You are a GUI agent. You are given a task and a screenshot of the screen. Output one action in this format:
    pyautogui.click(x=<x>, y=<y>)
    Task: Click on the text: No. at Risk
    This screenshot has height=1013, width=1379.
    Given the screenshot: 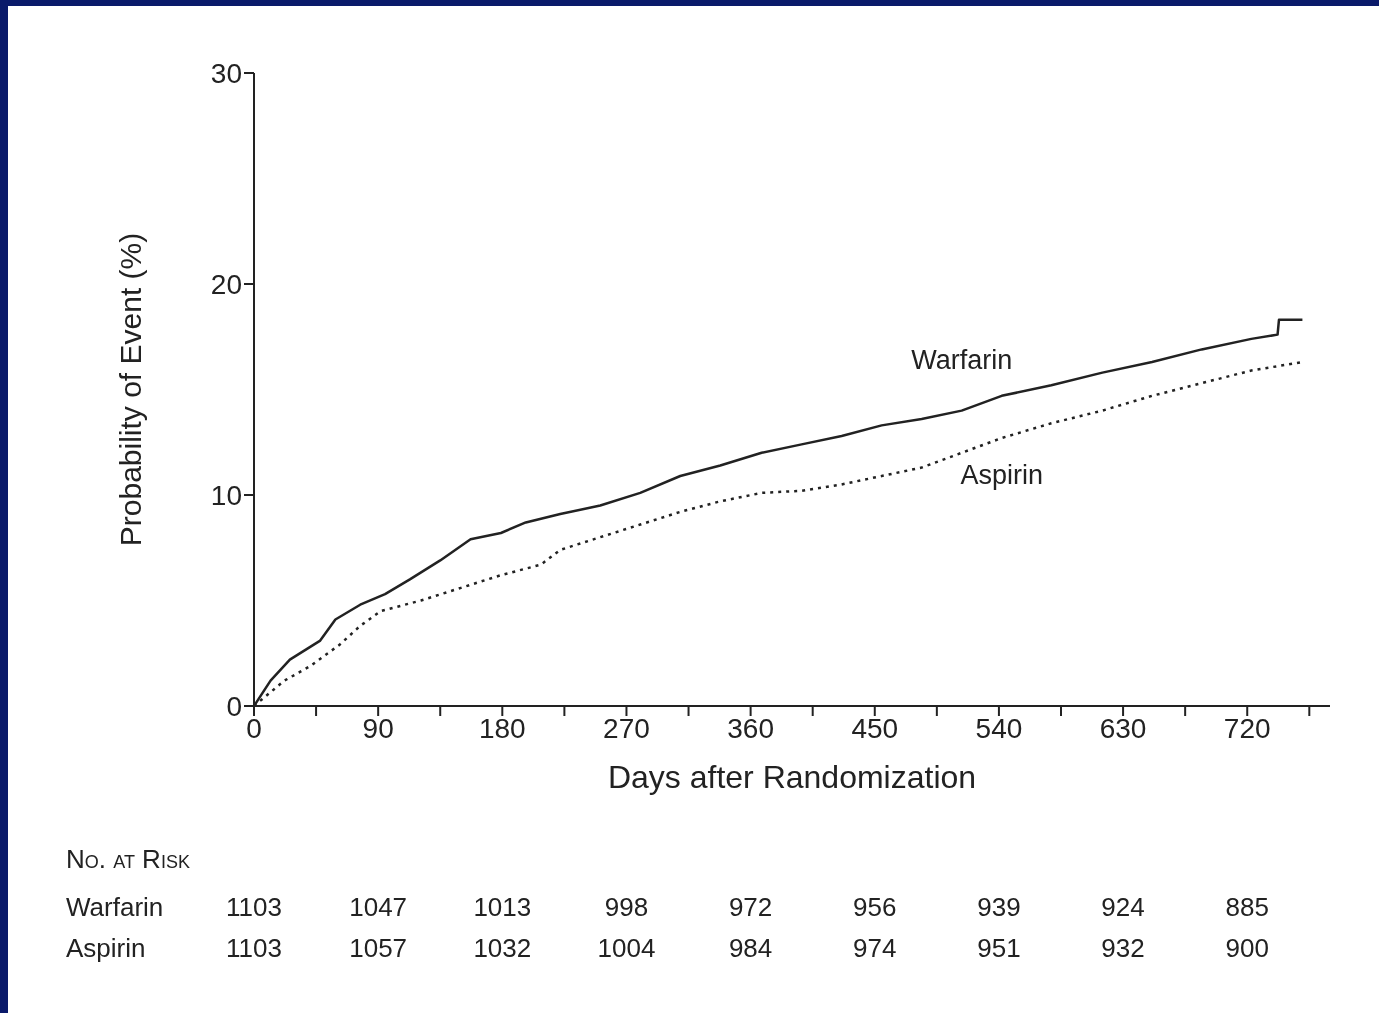 What is the action you would take?
    pyautogui.click(x=128, y=859)
    